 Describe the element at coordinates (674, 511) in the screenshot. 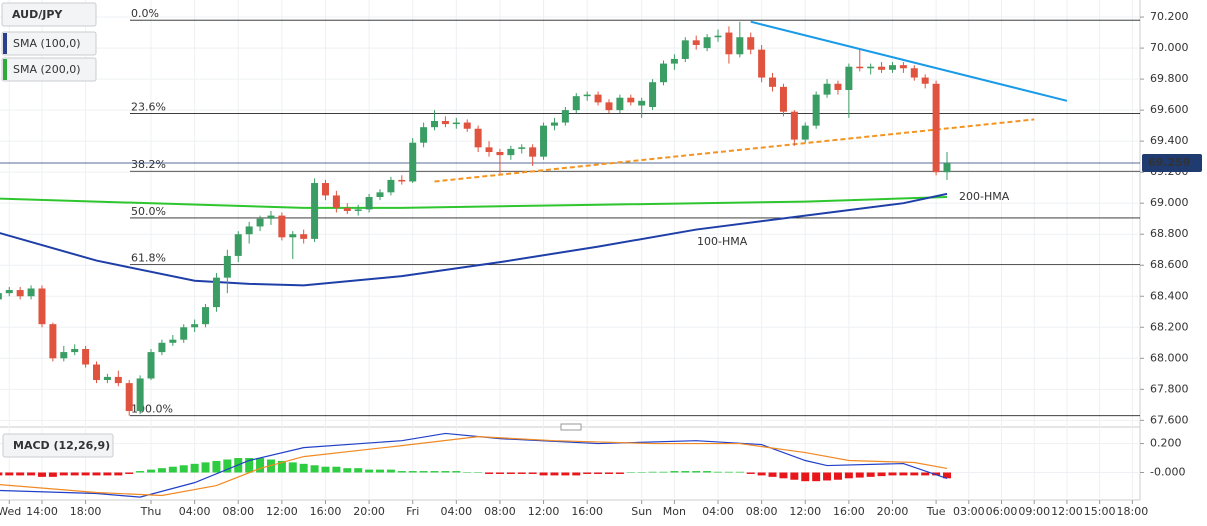

I see `x-tick-label: Mon` at that location.